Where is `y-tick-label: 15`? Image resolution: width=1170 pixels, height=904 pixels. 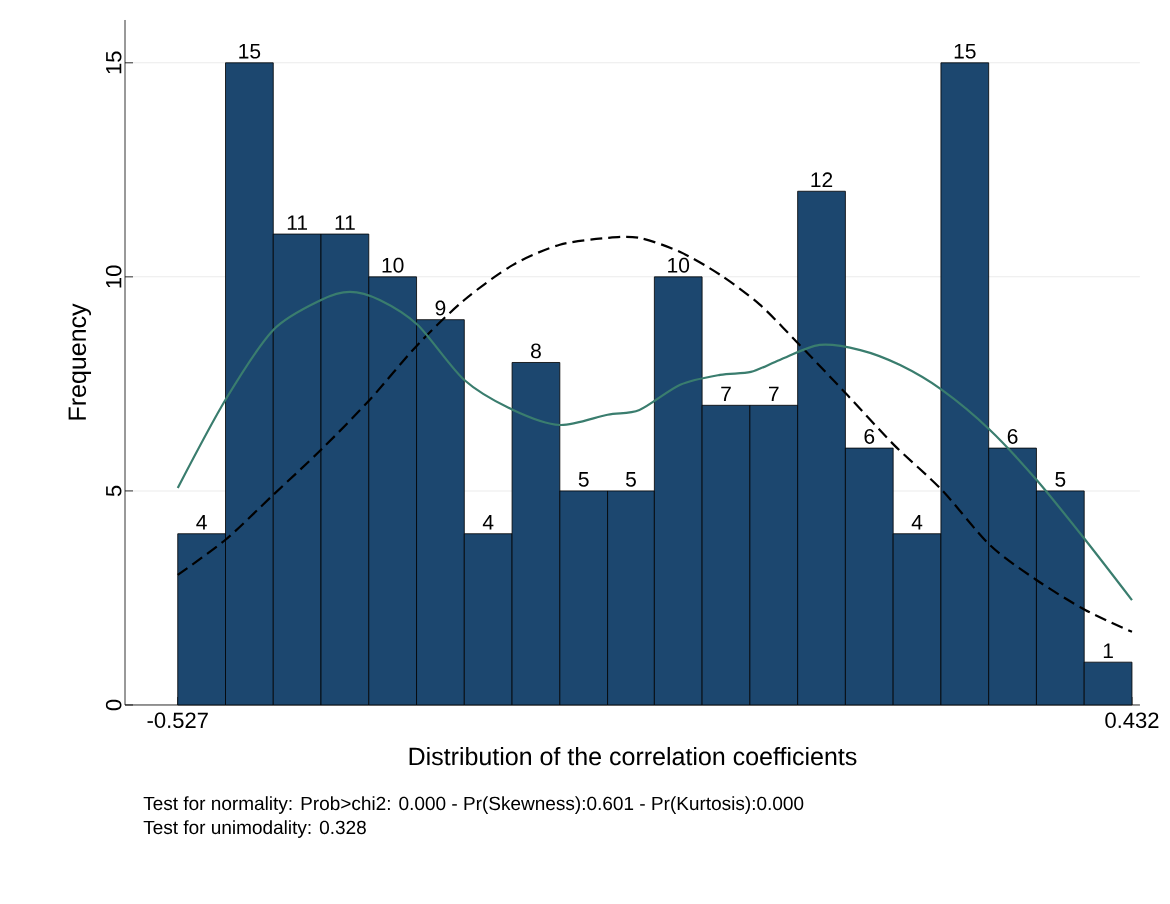 y-tick-label: 15 is located at coordinates (114, 62).